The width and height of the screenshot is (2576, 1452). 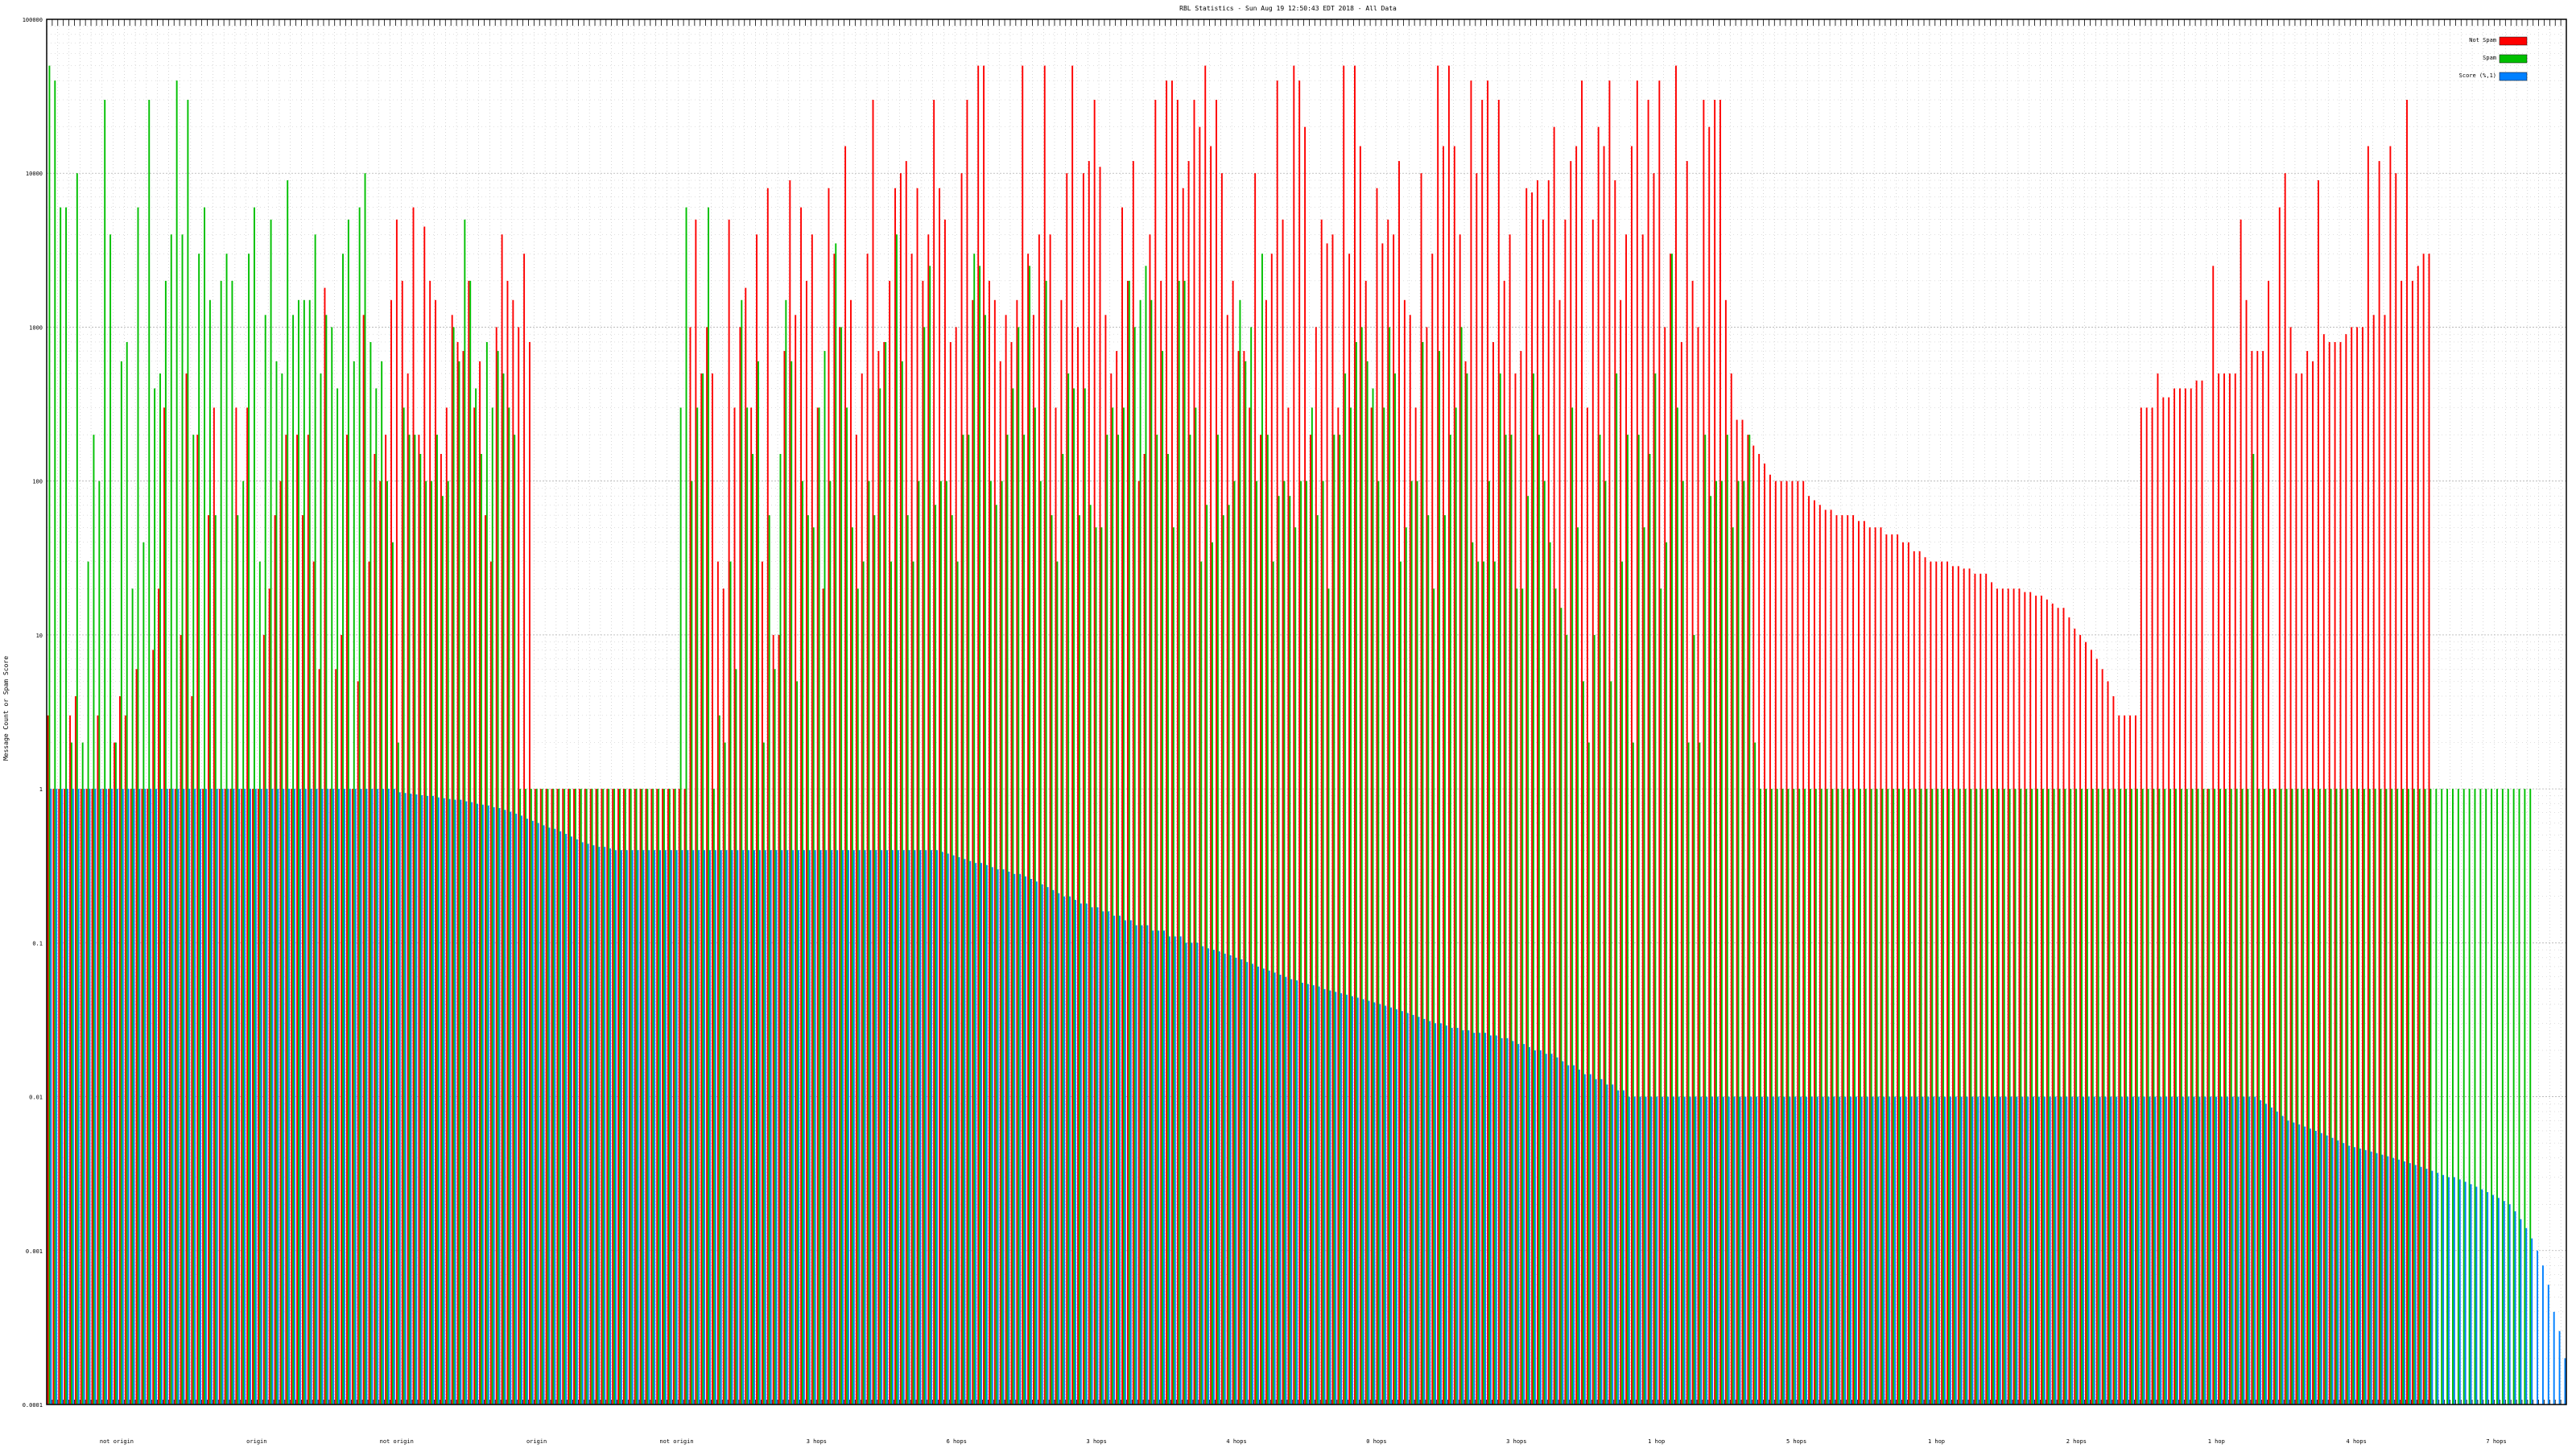 I want to click on y-axis-label: Message Count or Spam Score, so click(x=6, y=708).